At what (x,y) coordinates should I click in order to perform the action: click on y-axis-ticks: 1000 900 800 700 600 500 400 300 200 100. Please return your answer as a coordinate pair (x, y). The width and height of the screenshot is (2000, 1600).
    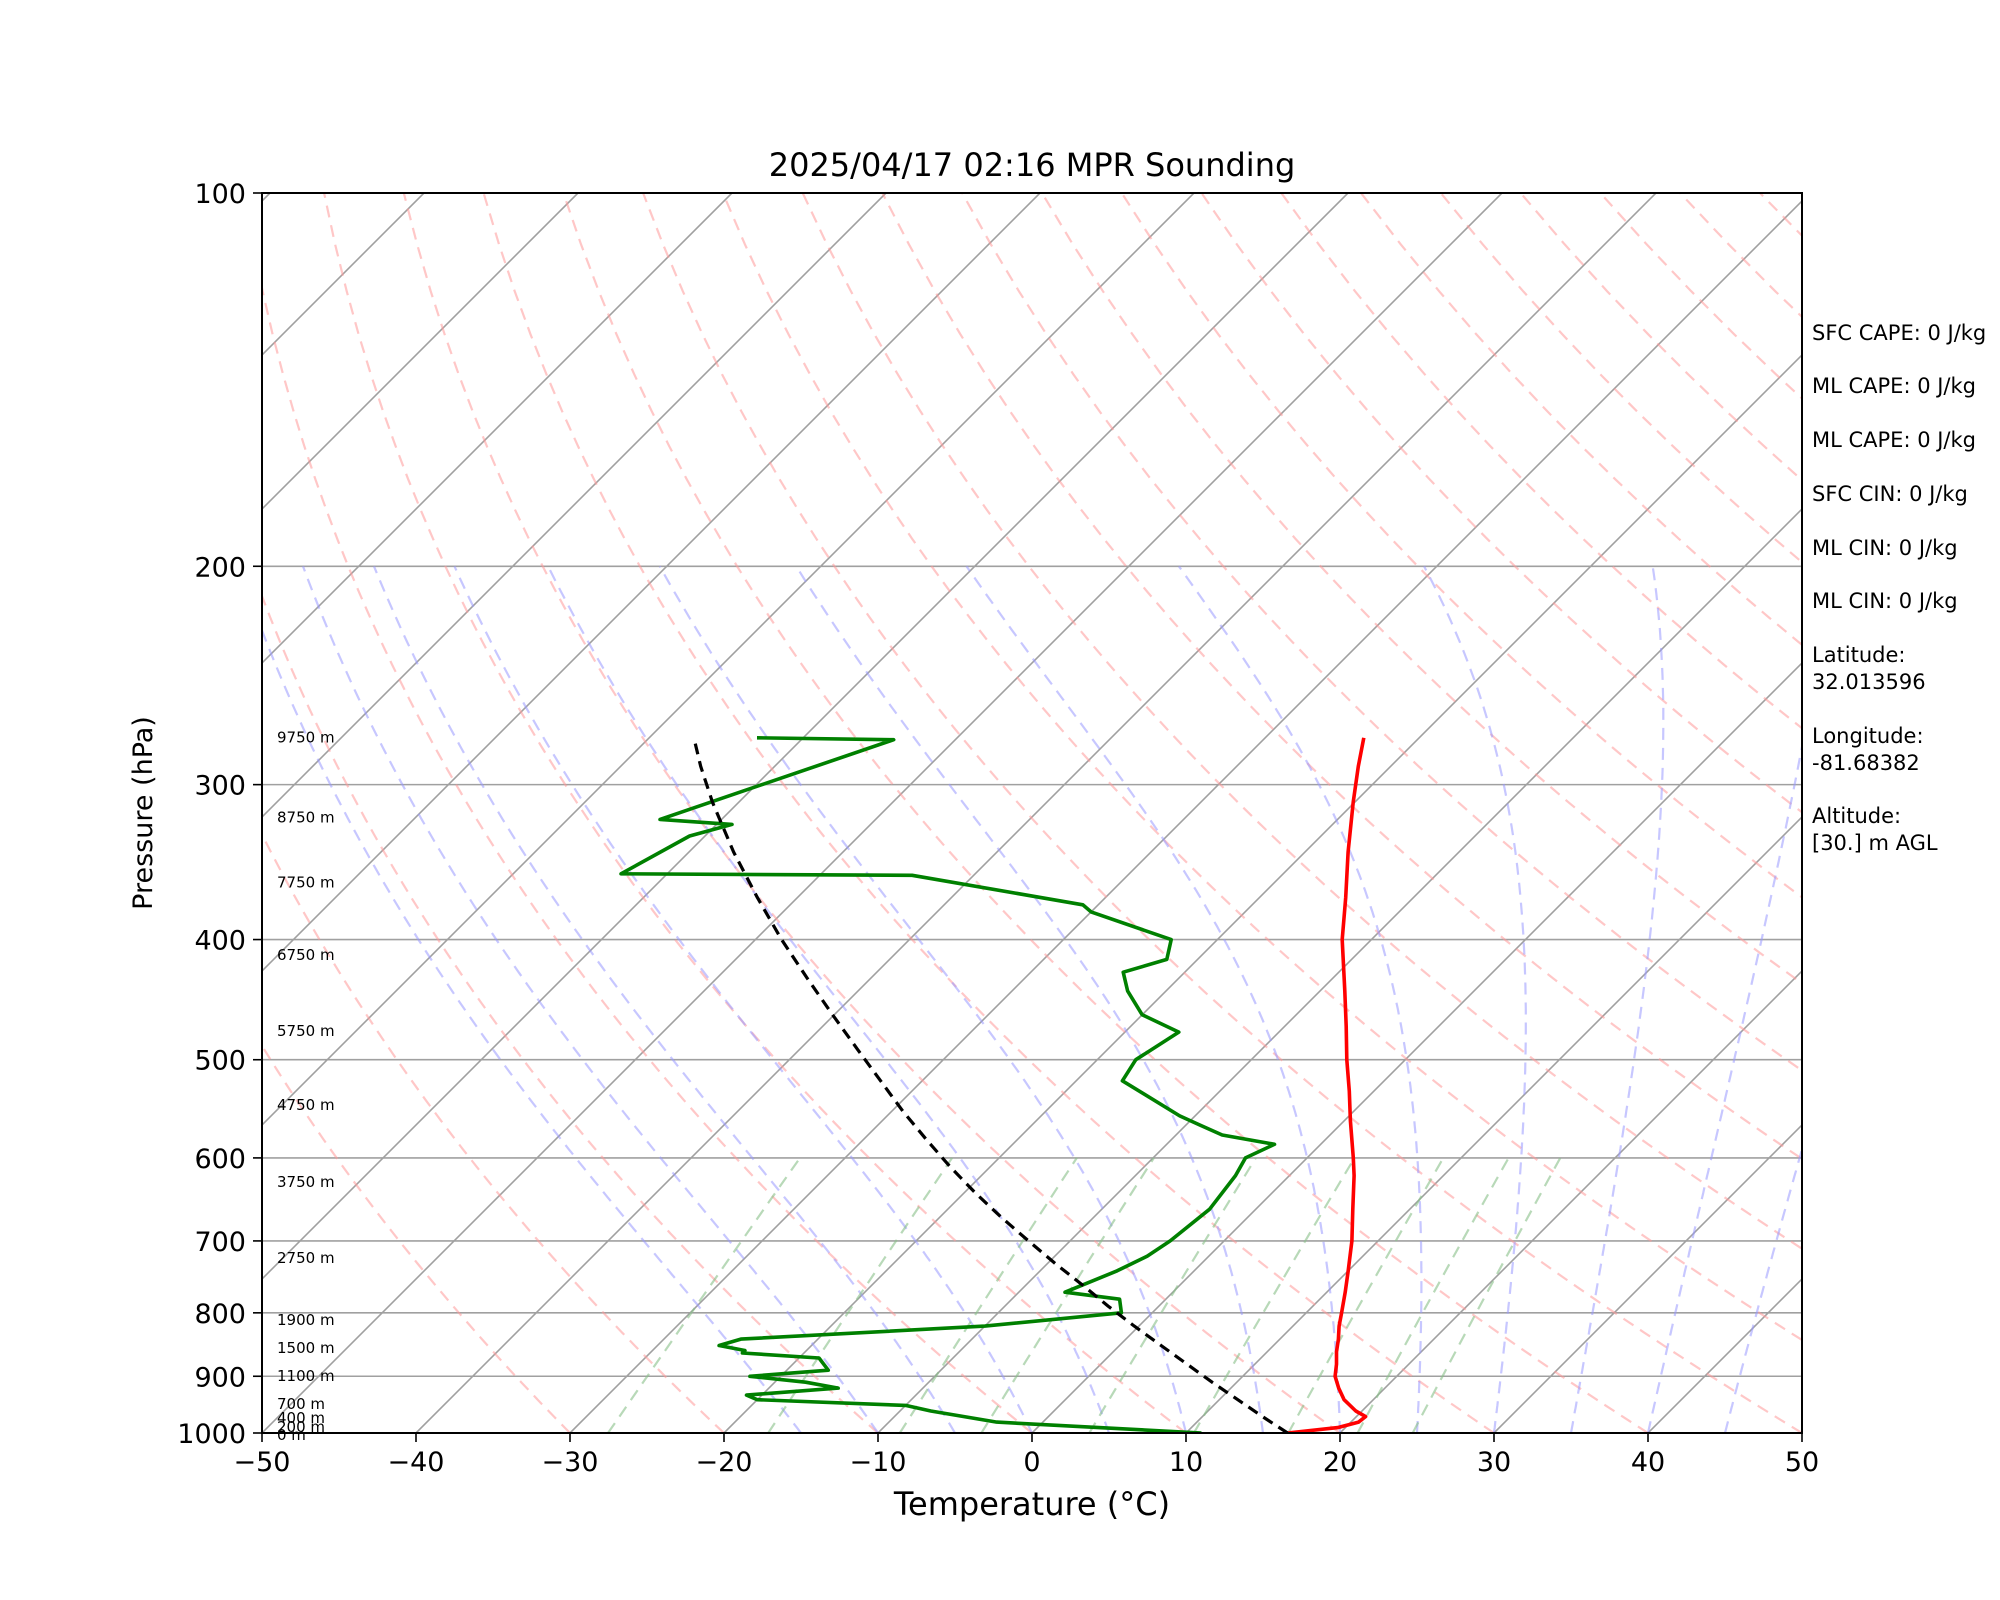
    Looking at the image, I should click on (219, 814).